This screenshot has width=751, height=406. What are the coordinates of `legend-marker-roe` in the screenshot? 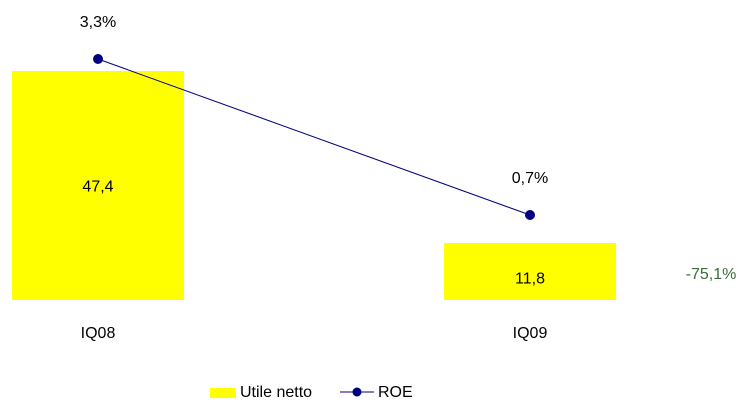 It's located at (357, 392).